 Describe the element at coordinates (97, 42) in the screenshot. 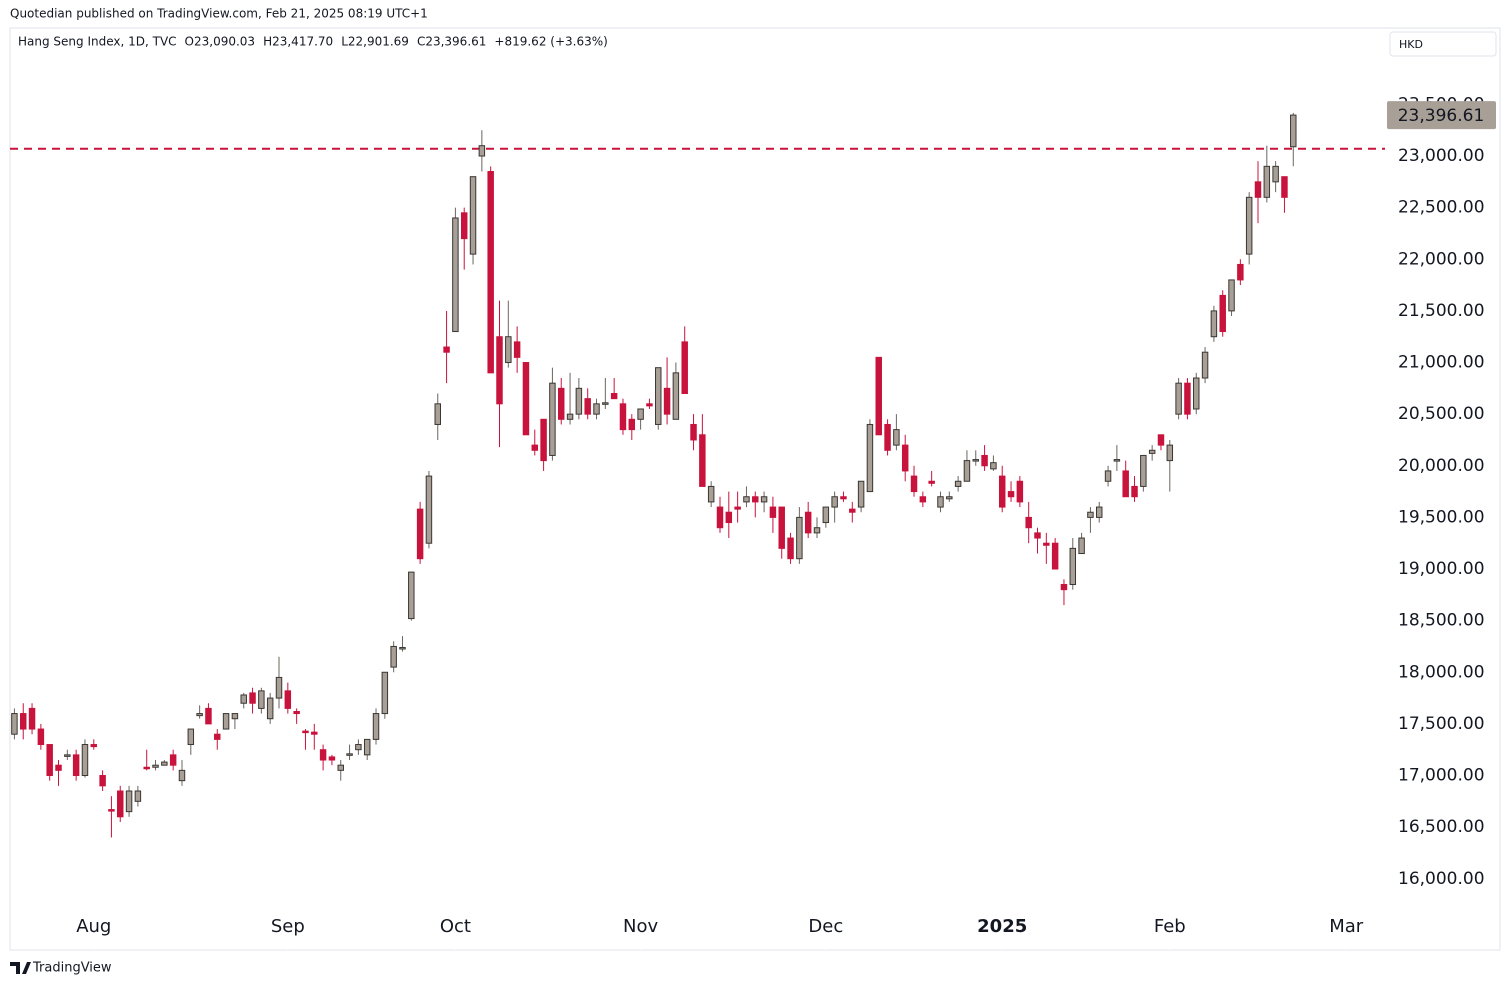

I see `legend: Hang Seng Index, 1D, TVC` at that location.